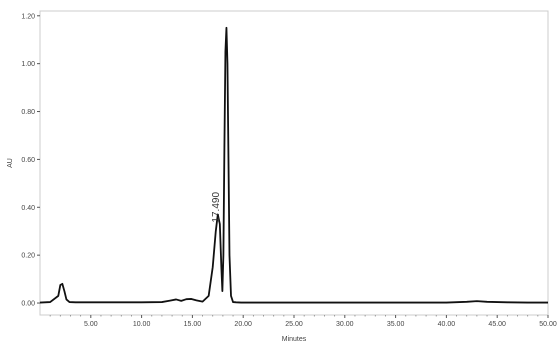 Image resolution: width=560 pixels, height=343 pixels. I want to click on y-axis: 0.00 0.20 0.40 0.60 0.80 1.00 1.20, so click(30, 160).